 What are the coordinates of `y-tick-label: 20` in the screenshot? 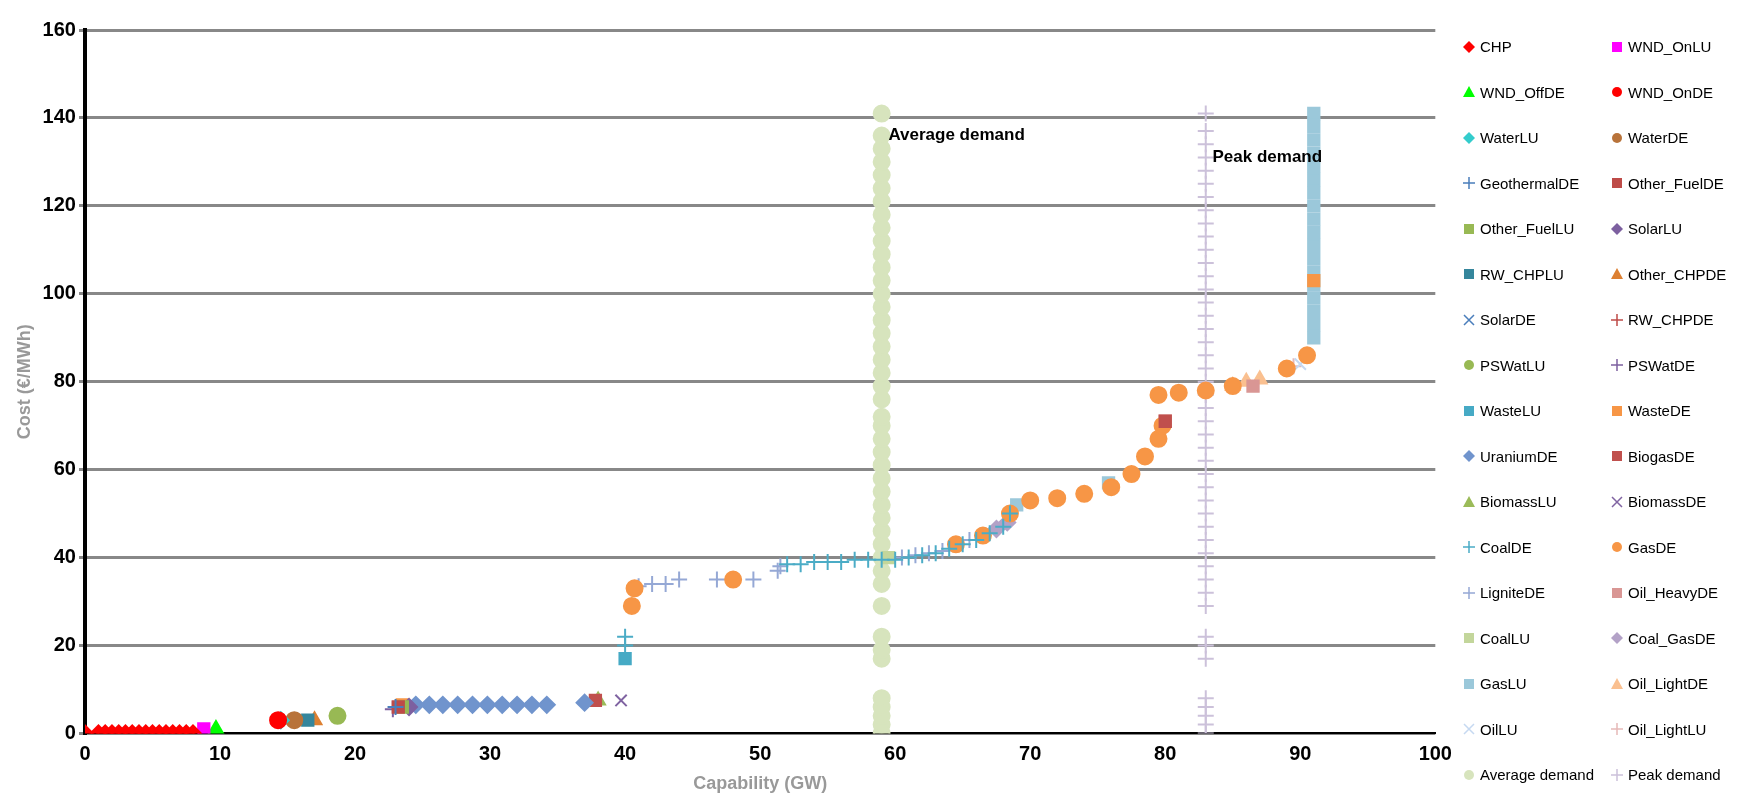 It's located at (64, 643).